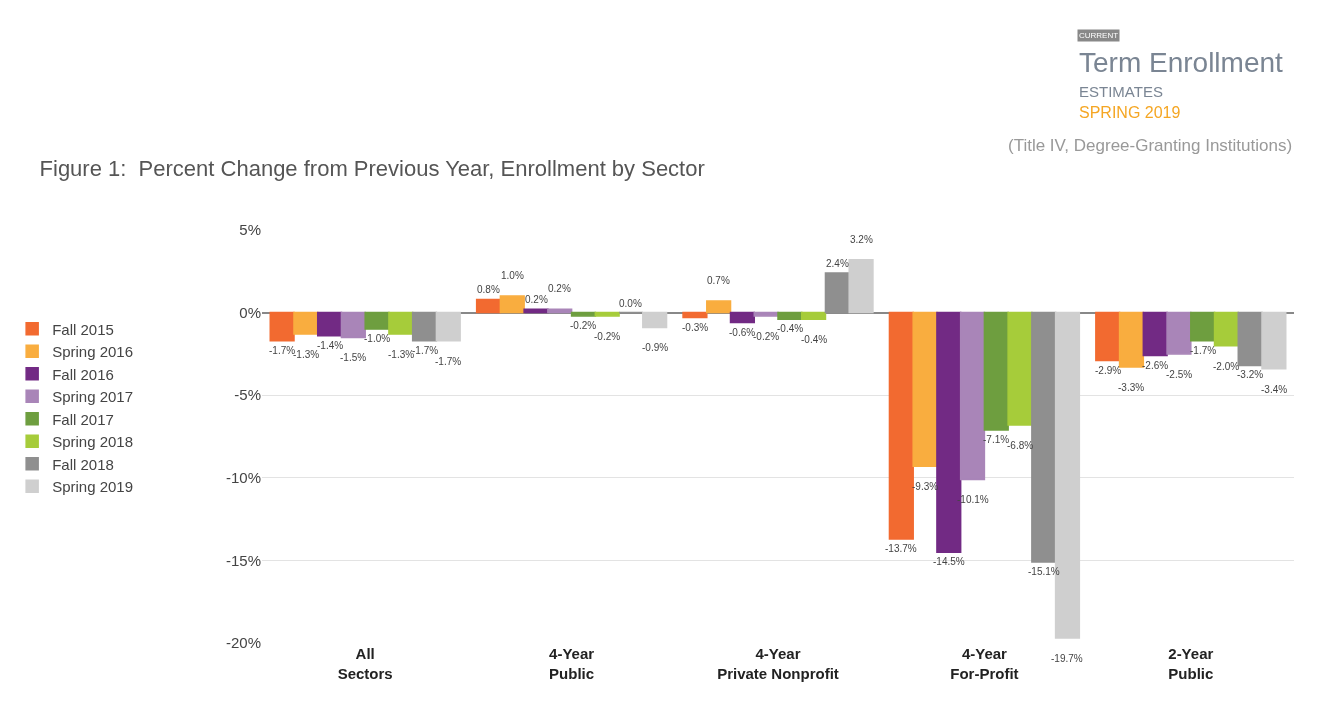 This screenshot has height=718, width=1319. Describe the element at coordinates (93, 397) in the screenshot. I see `legend-label: Spring 2017` at that location.